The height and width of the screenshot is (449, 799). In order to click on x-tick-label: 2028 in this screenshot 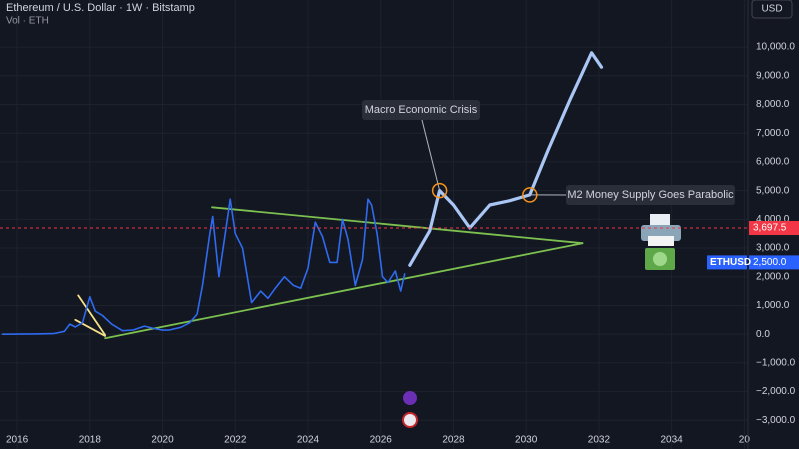, I will do `click(453, 440)`.